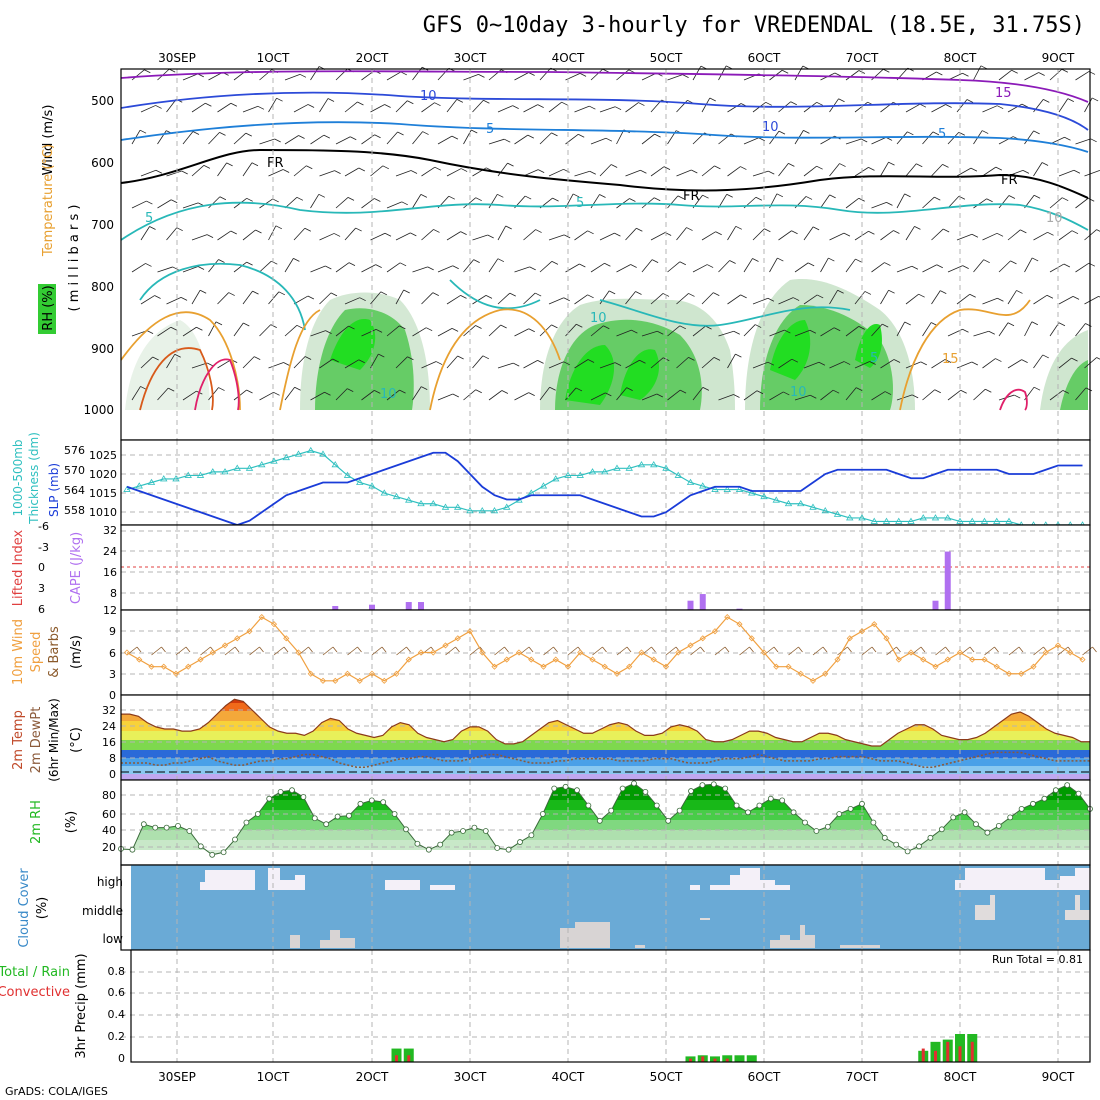  What do you see at coordinates (798, 392) in the screenshot?
I see `contour-label: 10` at bounding box center [798, 392].